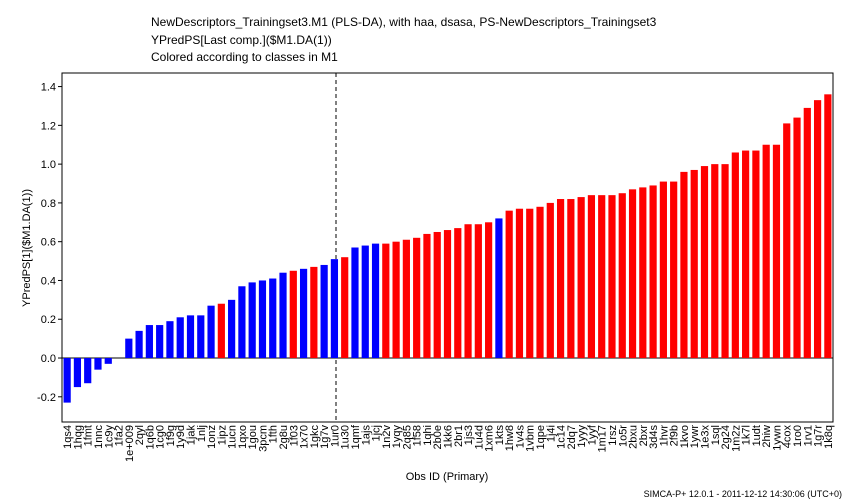 The width and height of the screenshot is (848, 504). Describe the element at coordinates (48, 126) in the screenshot. I see `y-tick-label: 1.2` at that location.